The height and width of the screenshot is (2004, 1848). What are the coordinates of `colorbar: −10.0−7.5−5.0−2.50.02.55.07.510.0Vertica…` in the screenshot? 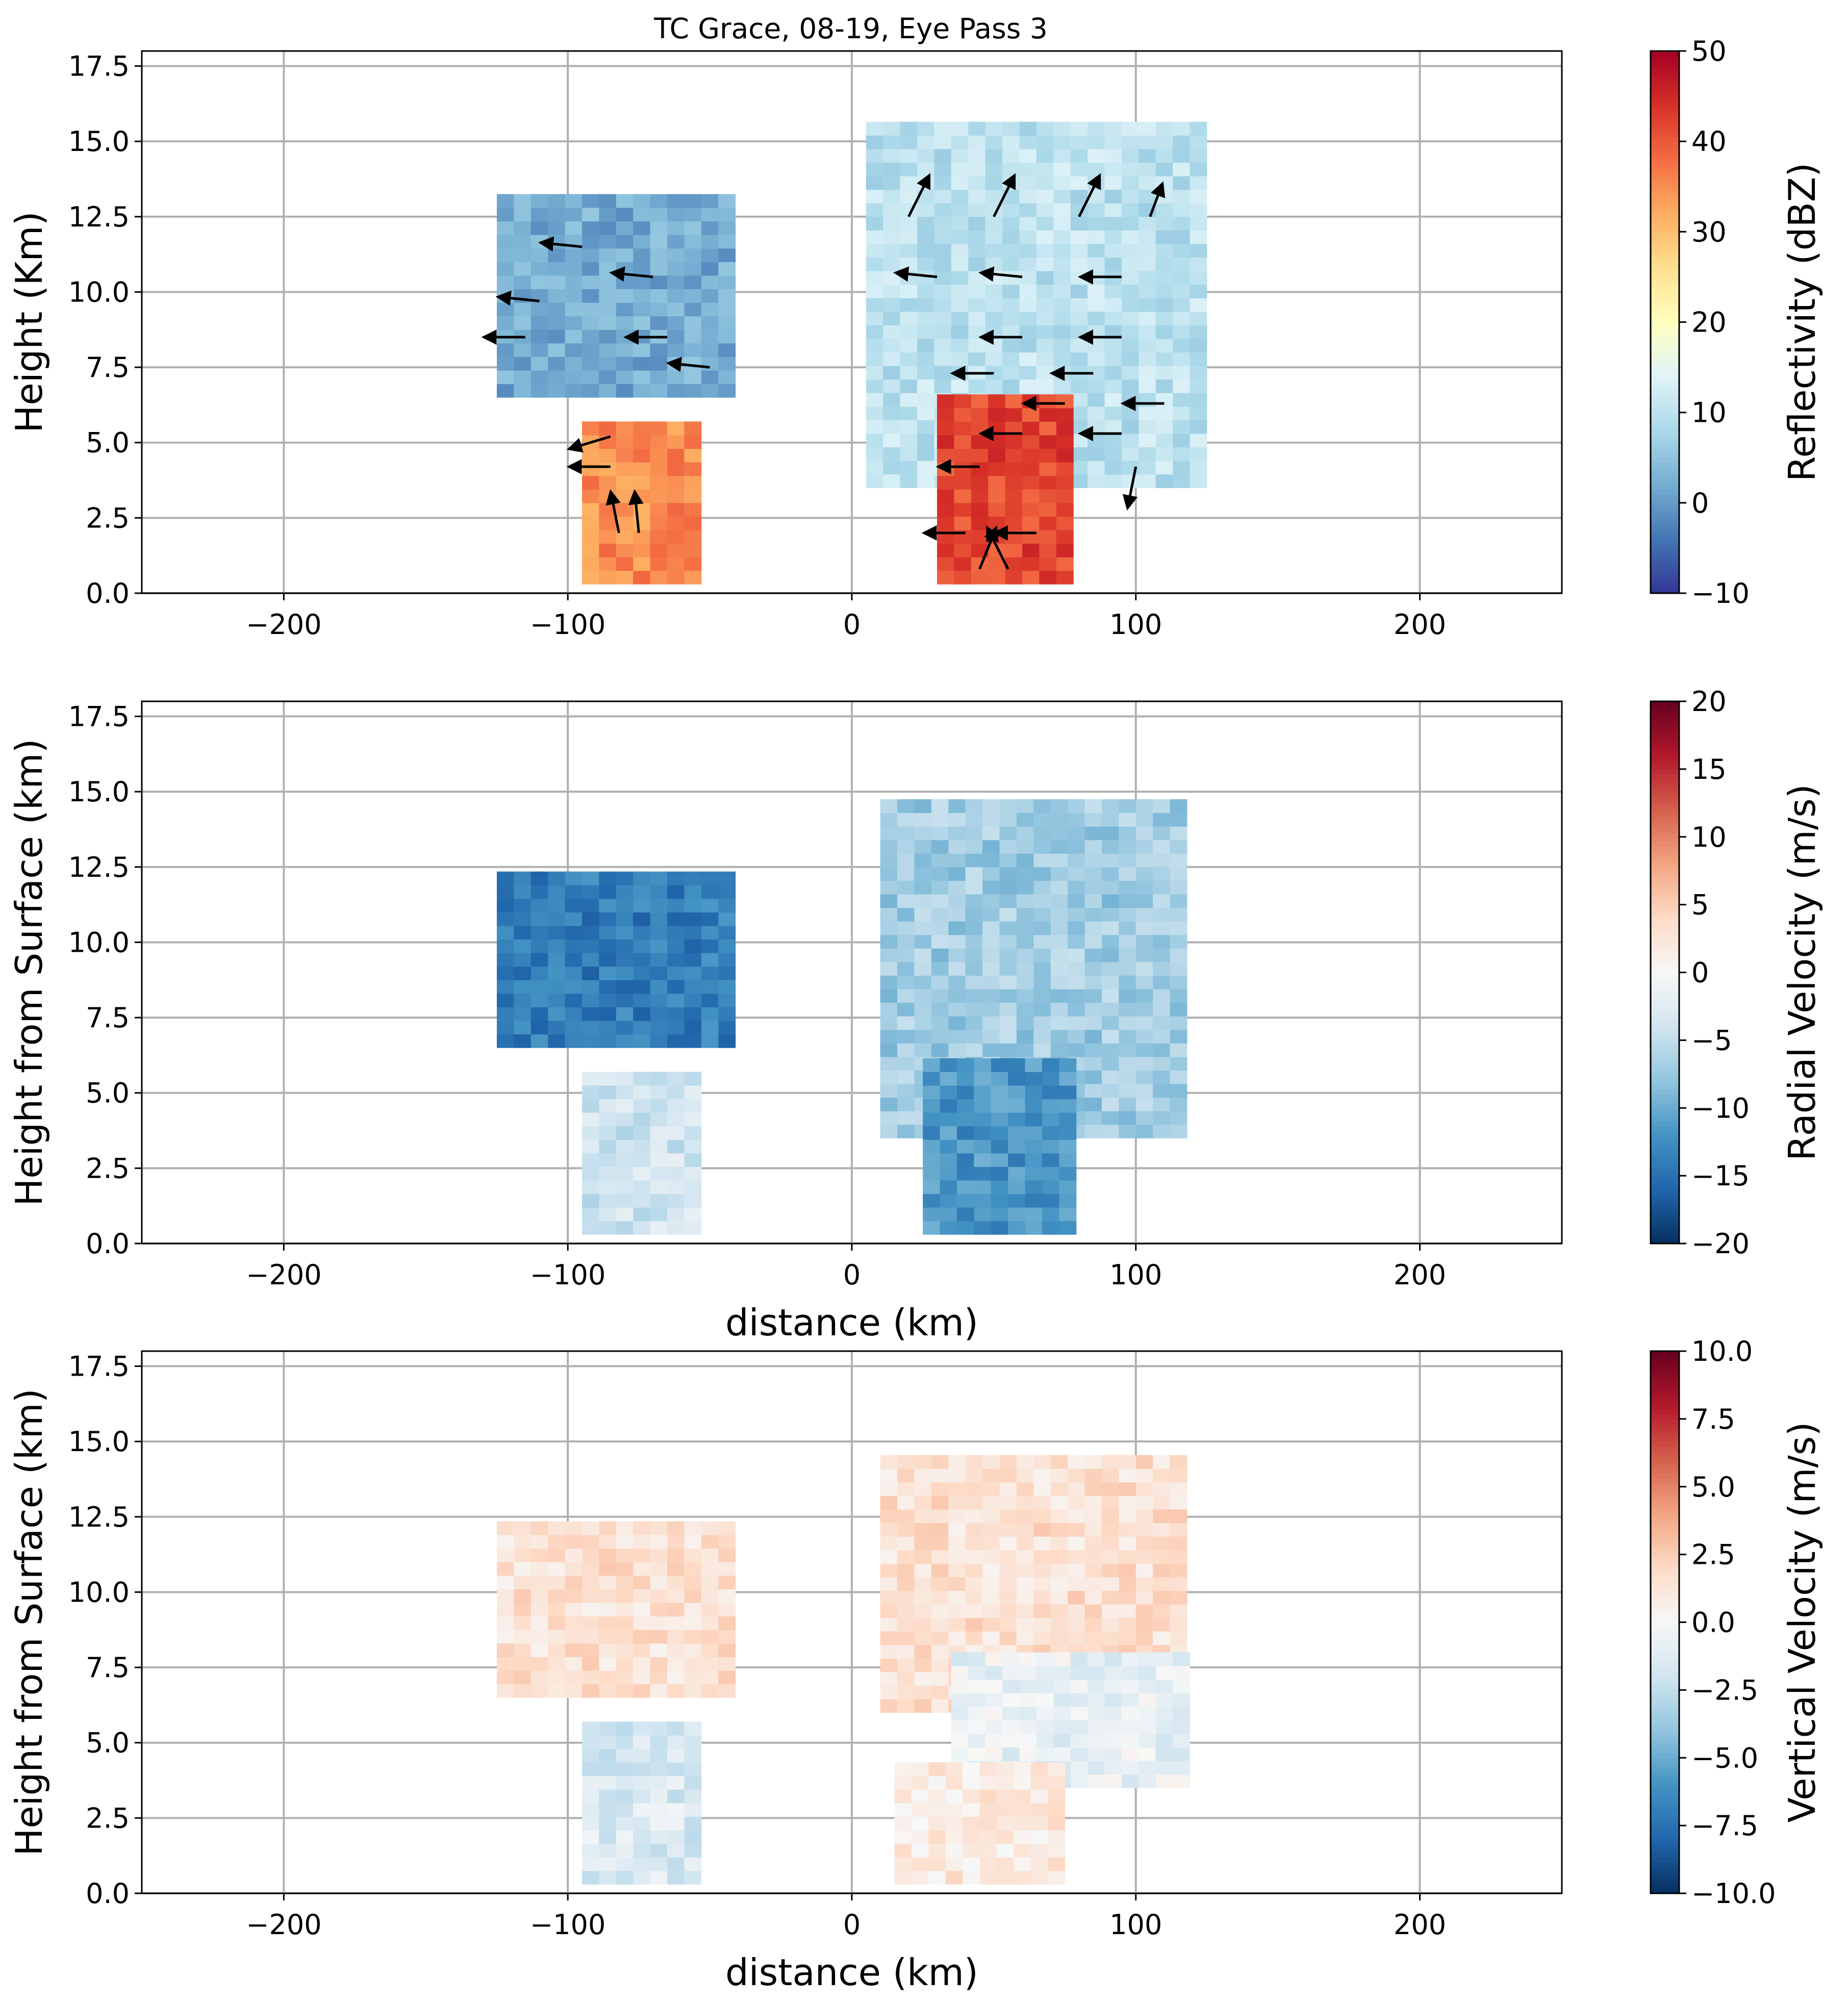 It's located at (1737, 1622).